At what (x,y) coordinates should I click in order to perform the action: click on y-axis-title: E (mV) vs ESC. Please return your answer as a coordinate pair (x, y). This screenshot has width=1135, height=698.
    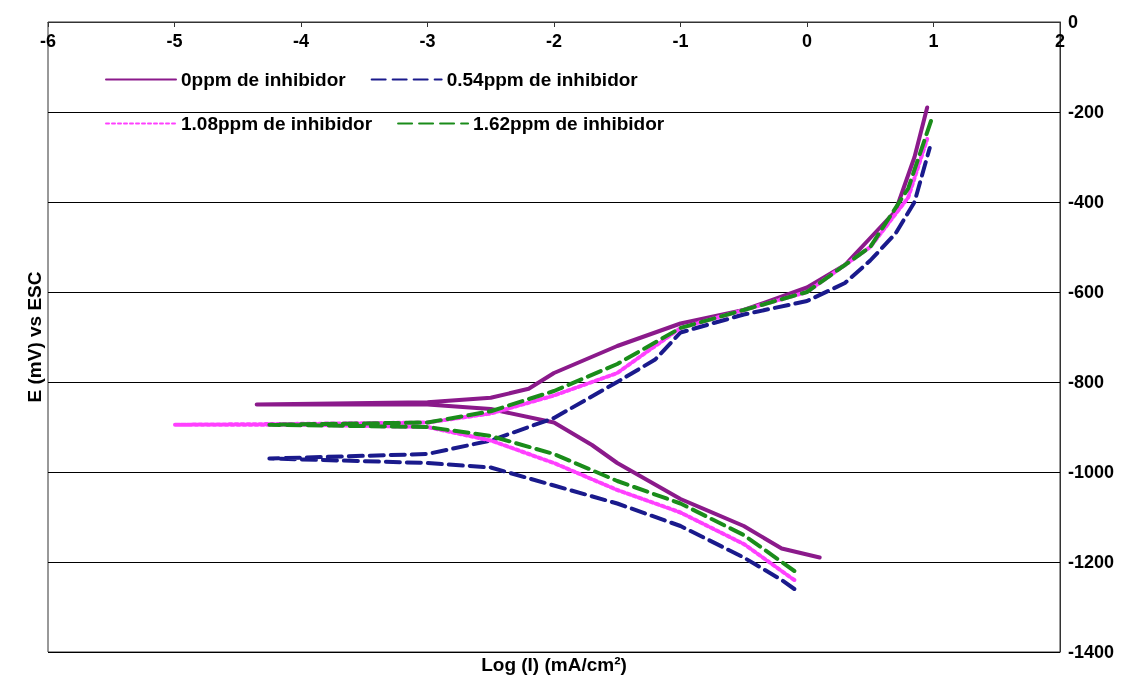
    Looking at the image, I should click on (34, 337).